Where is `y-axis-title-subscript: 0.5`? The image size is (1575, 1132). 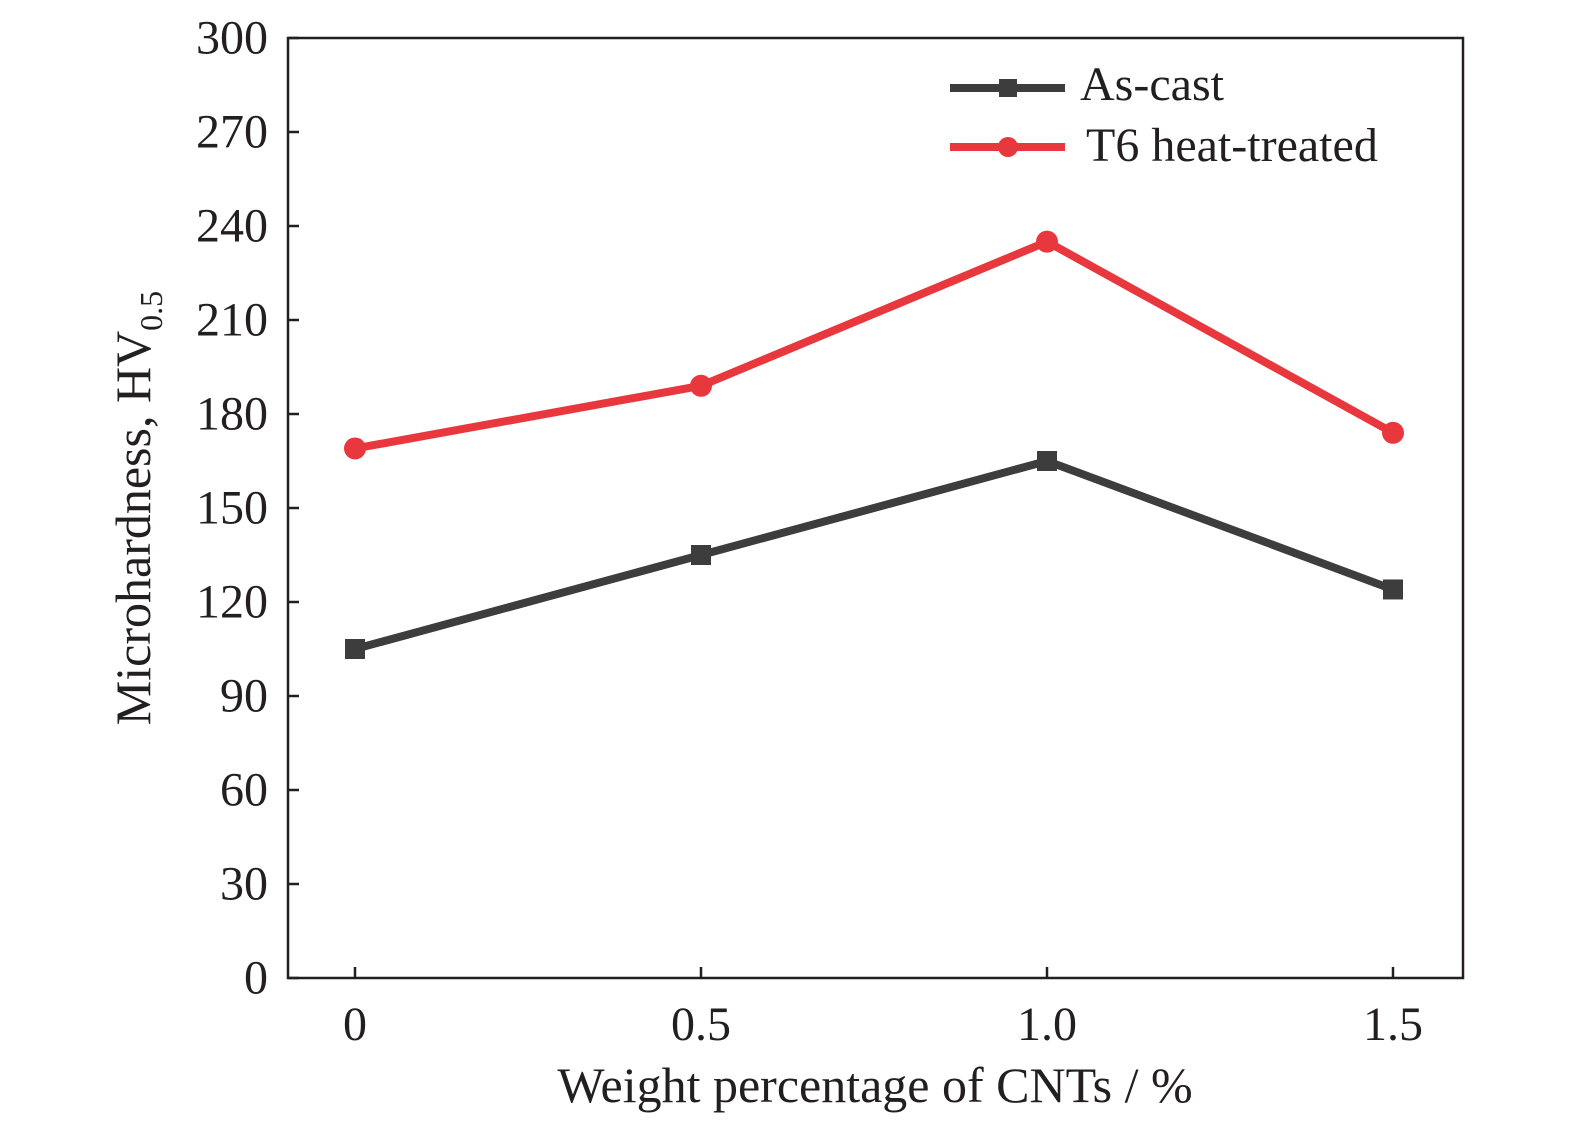
y-axis-title-subscript: 0.5 is located at coordinates (151, 311).